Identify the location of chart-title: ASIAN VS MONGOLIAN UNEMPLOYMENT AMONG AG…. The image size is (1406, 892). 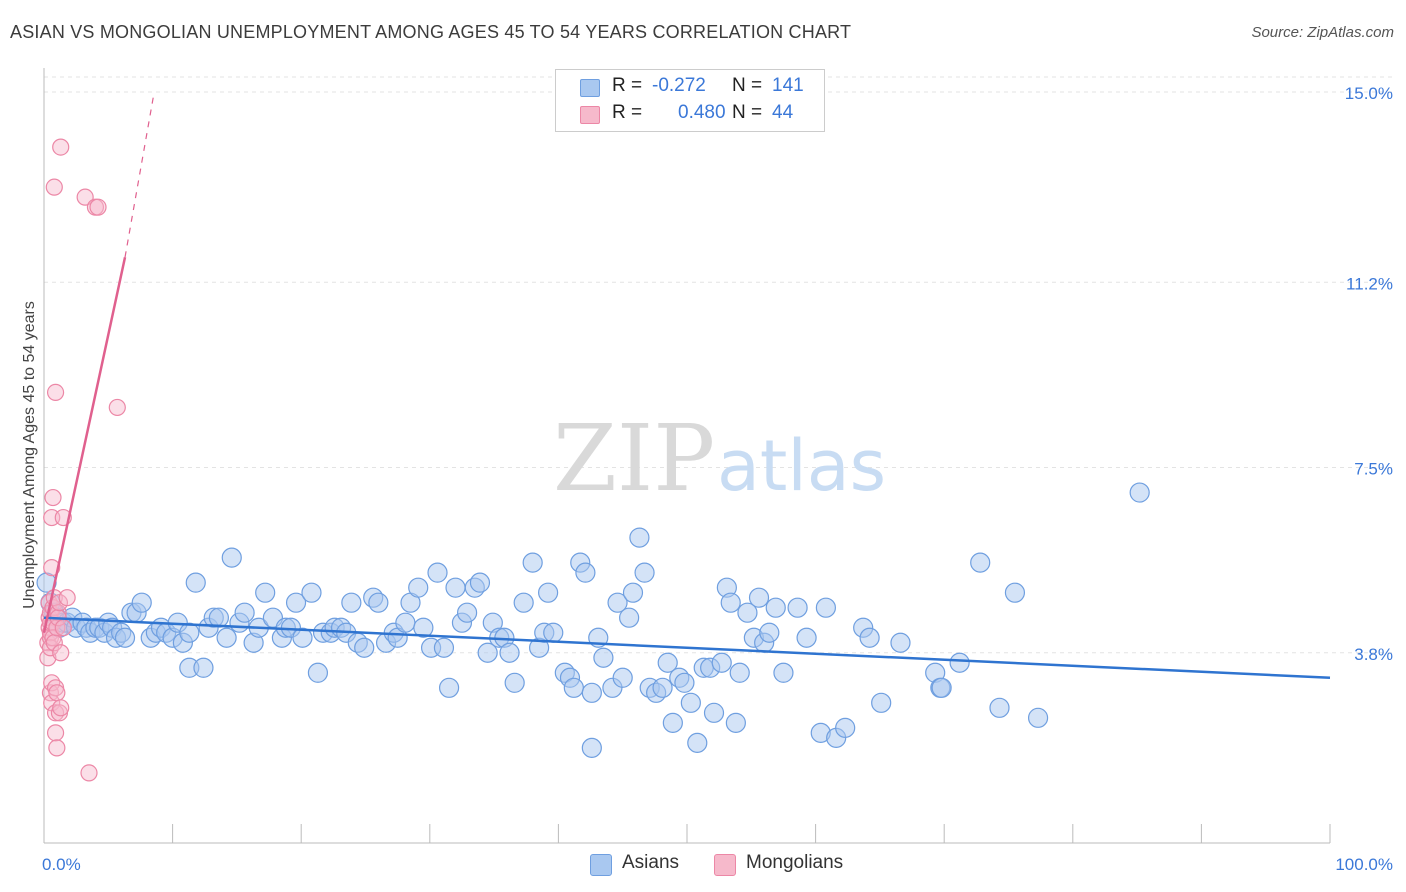
(431, 32).